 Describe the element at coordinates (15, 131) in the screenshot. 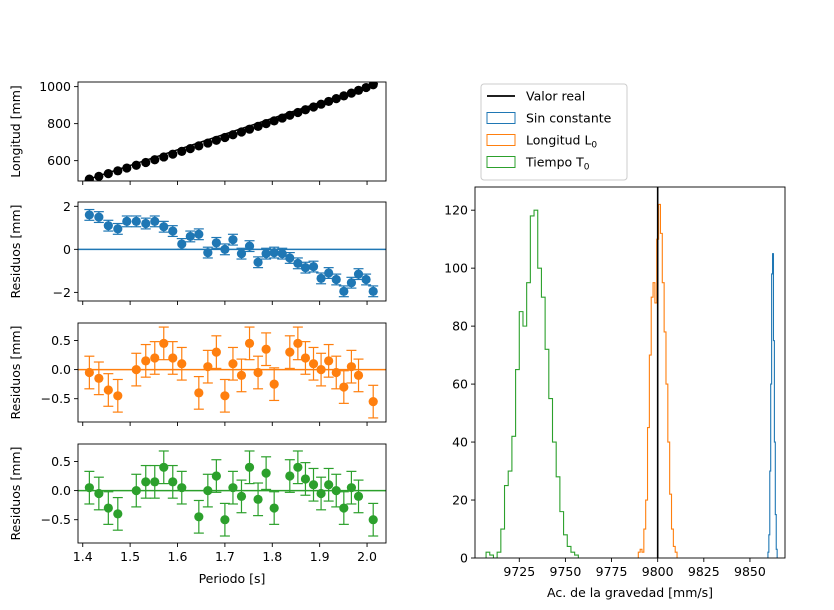

I see `y-axis-label: Longitud [mm]` at that location.